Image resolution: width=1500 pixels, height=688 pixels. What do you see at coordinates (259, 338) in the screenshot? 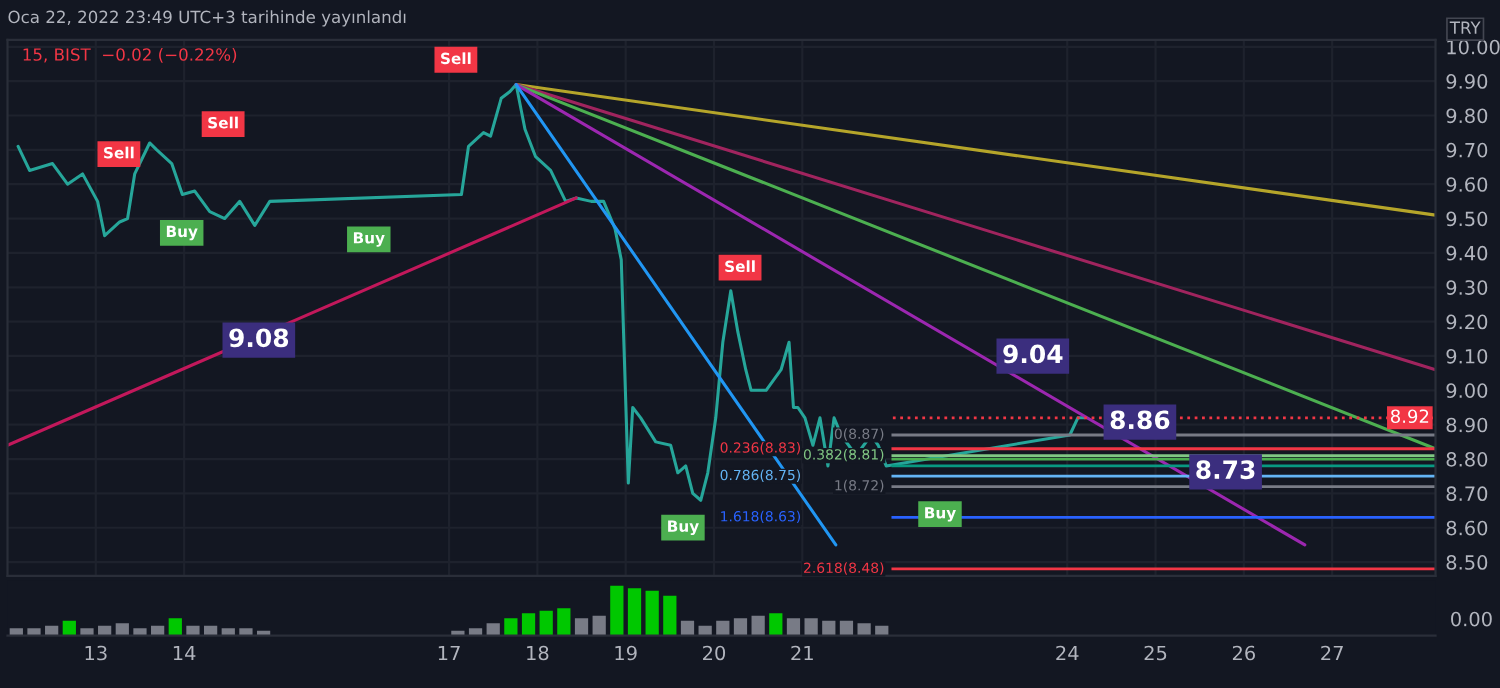
I see `annotation: 9.08` at bounding box center [259, 338].